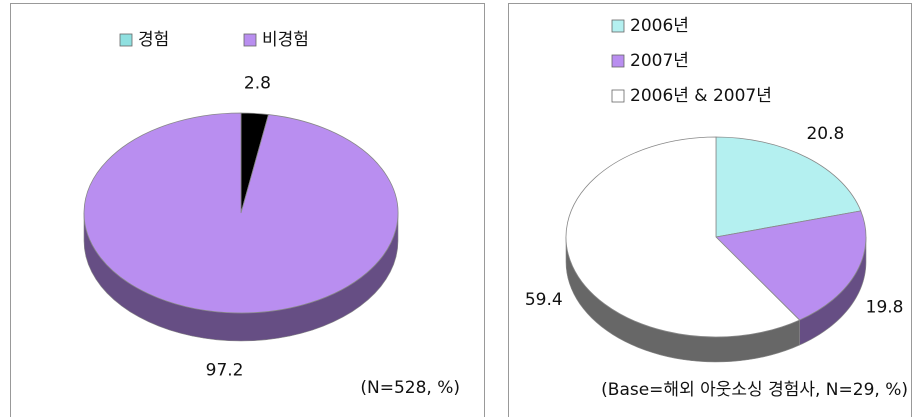 The width and height of the screenshot is (916, 417). Describe the element at coordinates (410, 388) in the screenshot. I see `note: (N=528, %)` at that location.